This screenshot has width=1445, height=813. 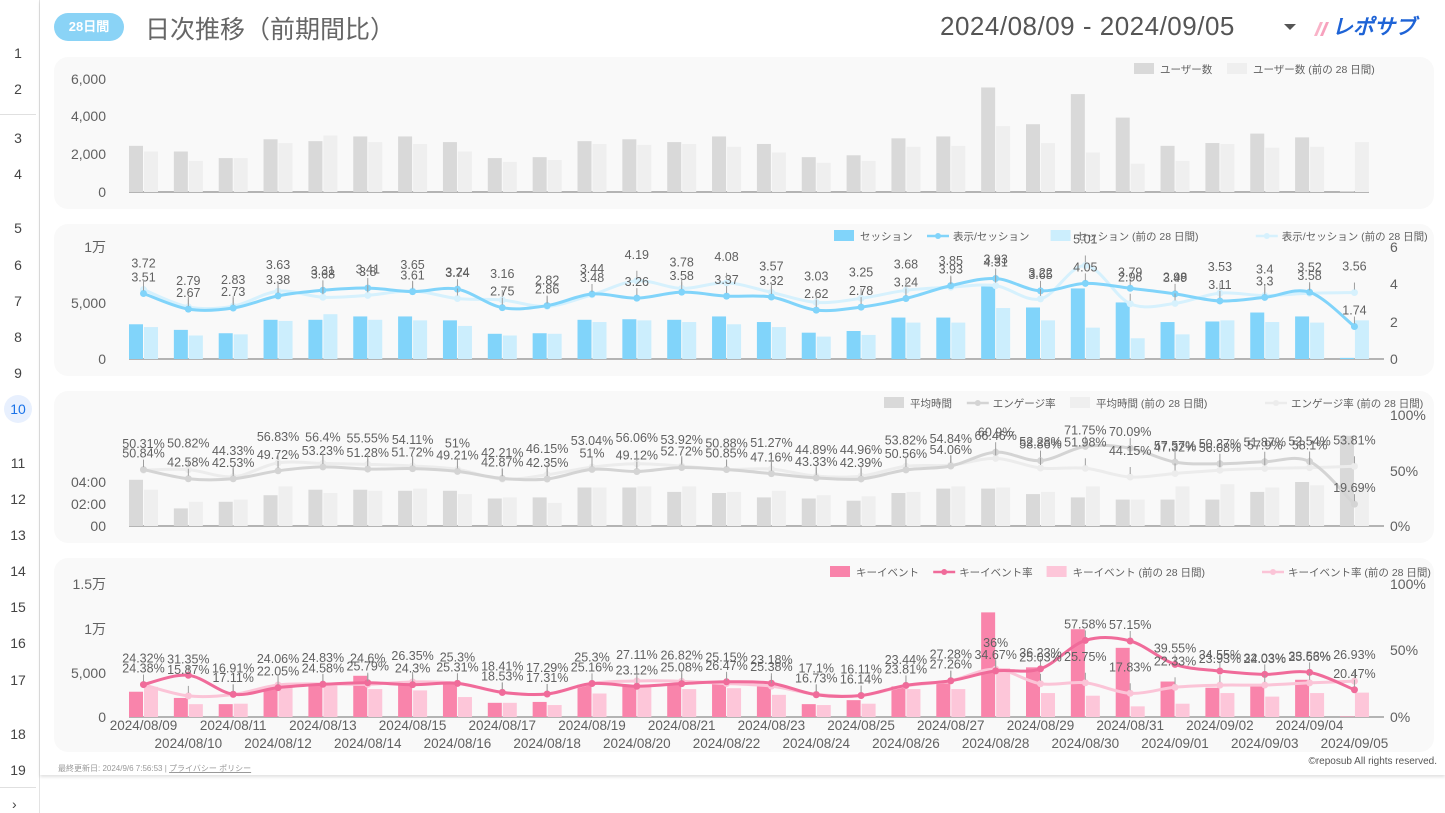 What do you see at coordinates (18, 499) in the screenshot?
I see `row-number-12: 12` at bounding box center [18, 499].